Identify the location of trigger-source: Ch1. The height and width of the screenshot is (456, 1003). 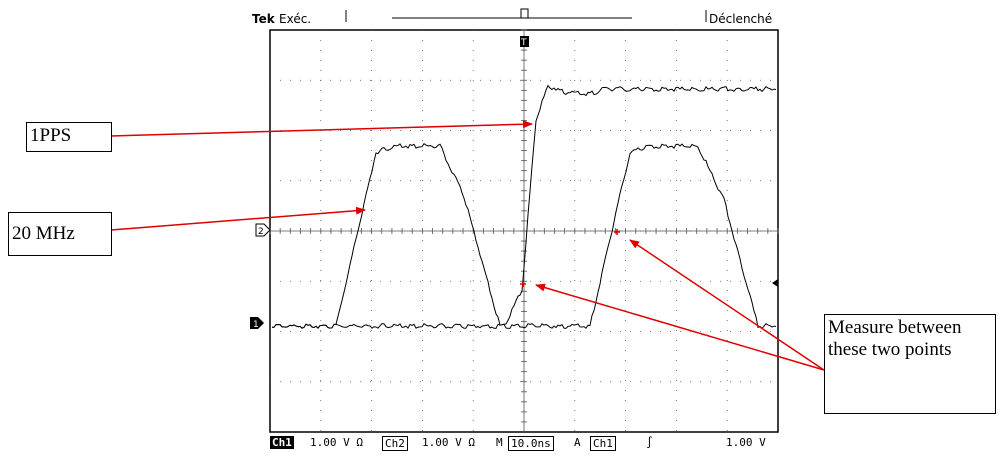
(603, 443).